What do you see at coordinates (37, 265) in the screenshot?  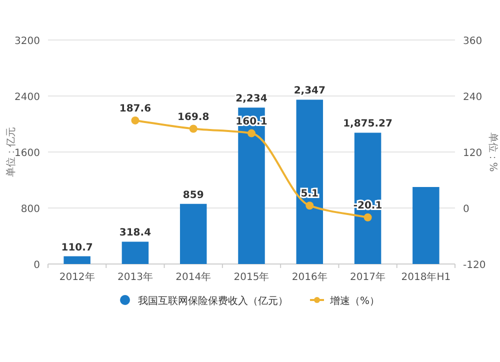 I see `y-tick-label: 0` at bounding box center [37, 265].